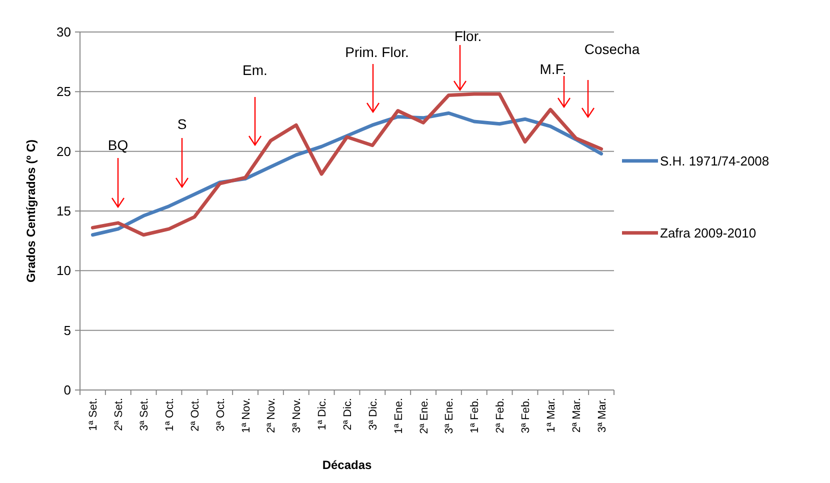 This screenshot has height=483, width=830. What do you see at coordinates (475, 416) in the screenshot?
I see `x-tick-label: 1ª Feb.` at bounding box center [475, 416].